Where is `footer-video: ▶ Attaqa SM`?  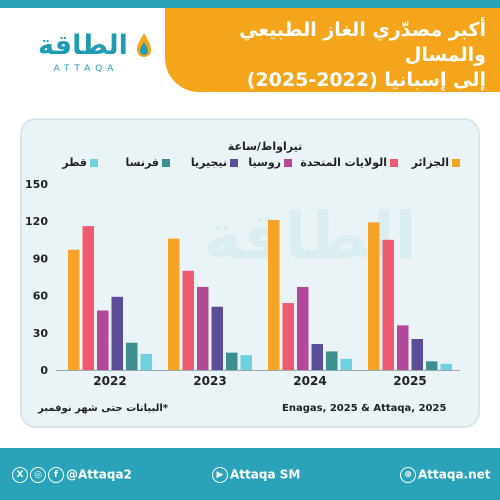
footer-video: ▶ Attaqa SM is located at coordinates (256, 475).